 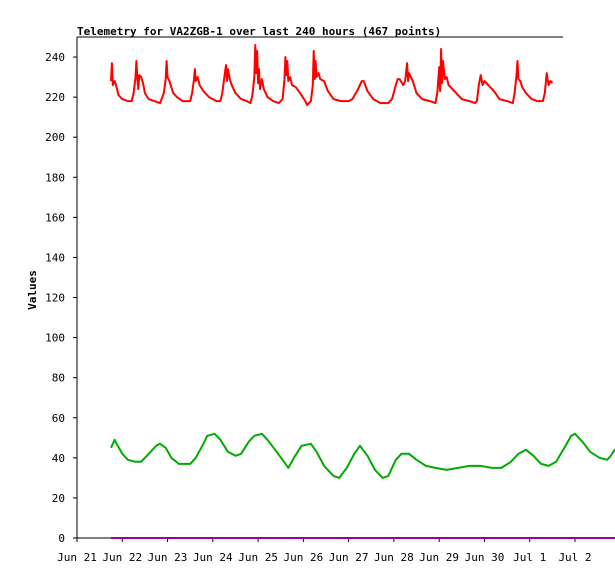 What do you see at coordinates (55, 257) in the screenshot?
I see `y-tick-label: 140` at bounding box center [55, 257].